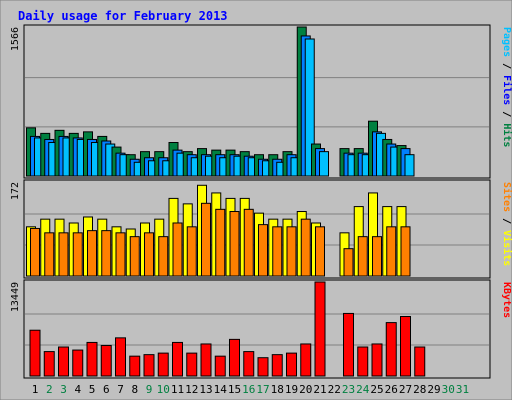 This screenshot has width=512, height=405. Describe the element at coordinates (92, 389) in the screenshot. I see `x-tick-label-day-5: 5` at that location.